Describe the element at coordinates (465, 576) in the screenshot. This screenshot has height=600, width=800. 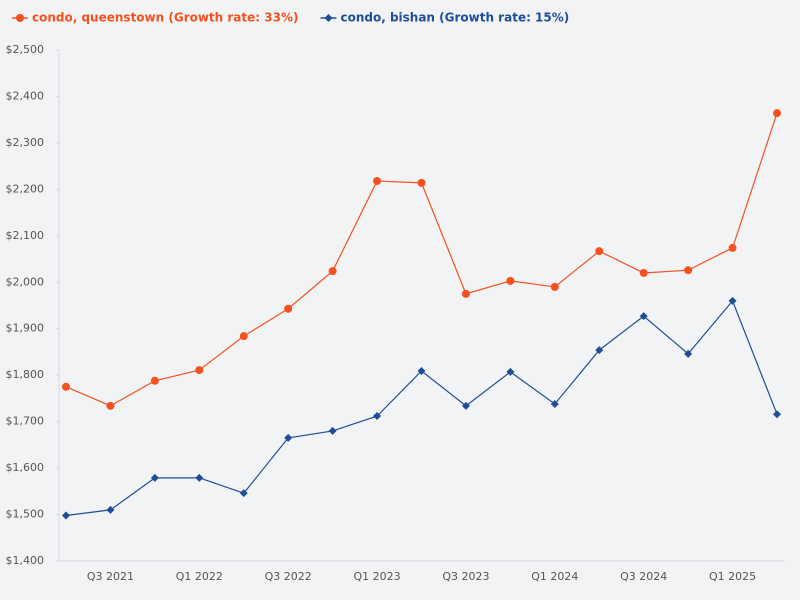
I see `x-tick-label: Q3 2023` at that location.